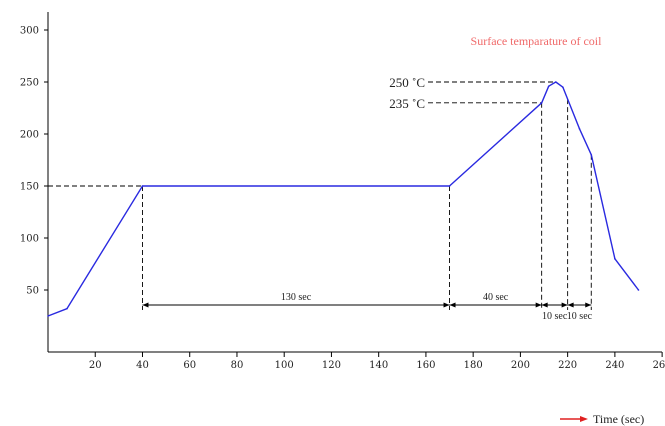  What do you see at coordinates (331, 365) in the screenshot?
I see `x-tick-label: 120` at bounding box center [331, 365].